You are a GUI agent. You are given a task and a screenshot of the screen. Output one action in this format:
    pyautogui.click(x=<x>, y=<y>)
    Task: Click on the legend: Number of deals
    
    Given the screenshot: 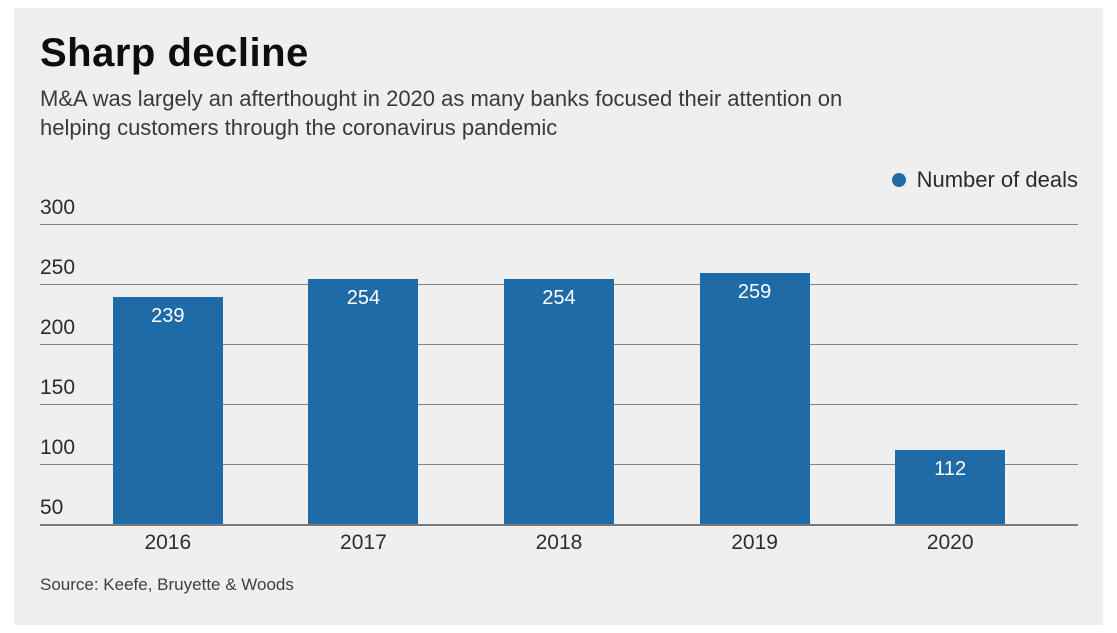 What is the action you would take?
    pyautogui.click(x=559, y=179)
    